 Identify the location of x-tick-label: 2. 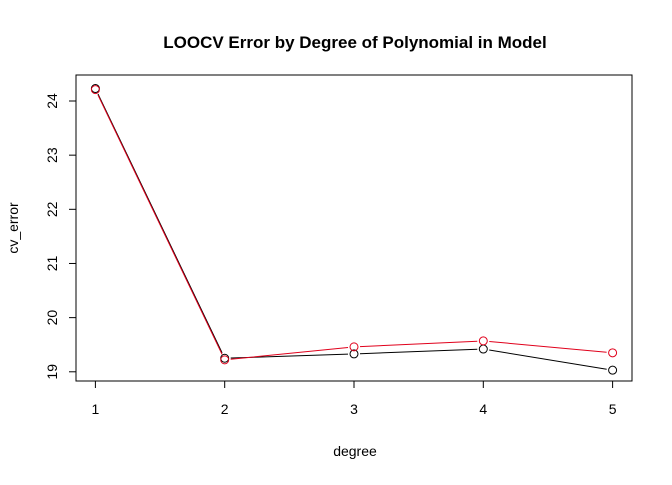
(225, 409).